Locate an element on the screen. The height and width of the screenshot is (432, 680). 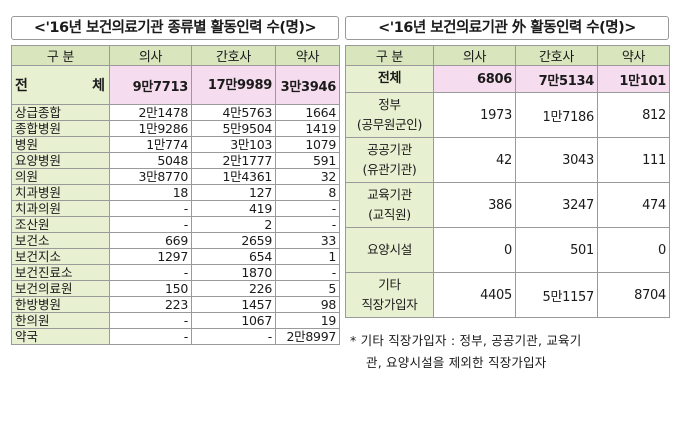
row-label: 정부 (공무원군인) is located at coordinates (389, 115).